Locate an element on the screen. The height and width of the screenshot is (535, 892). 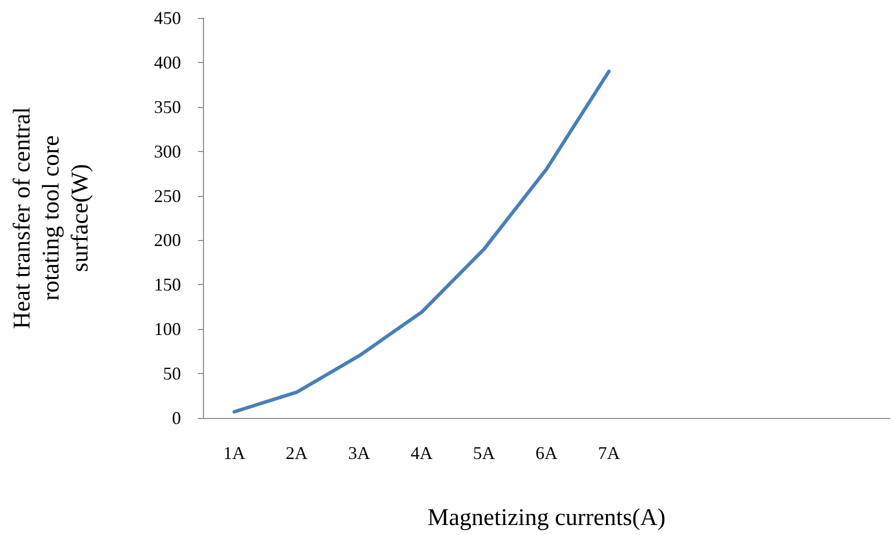
x-tick-label: 1A is located at coordinates (234, 453).